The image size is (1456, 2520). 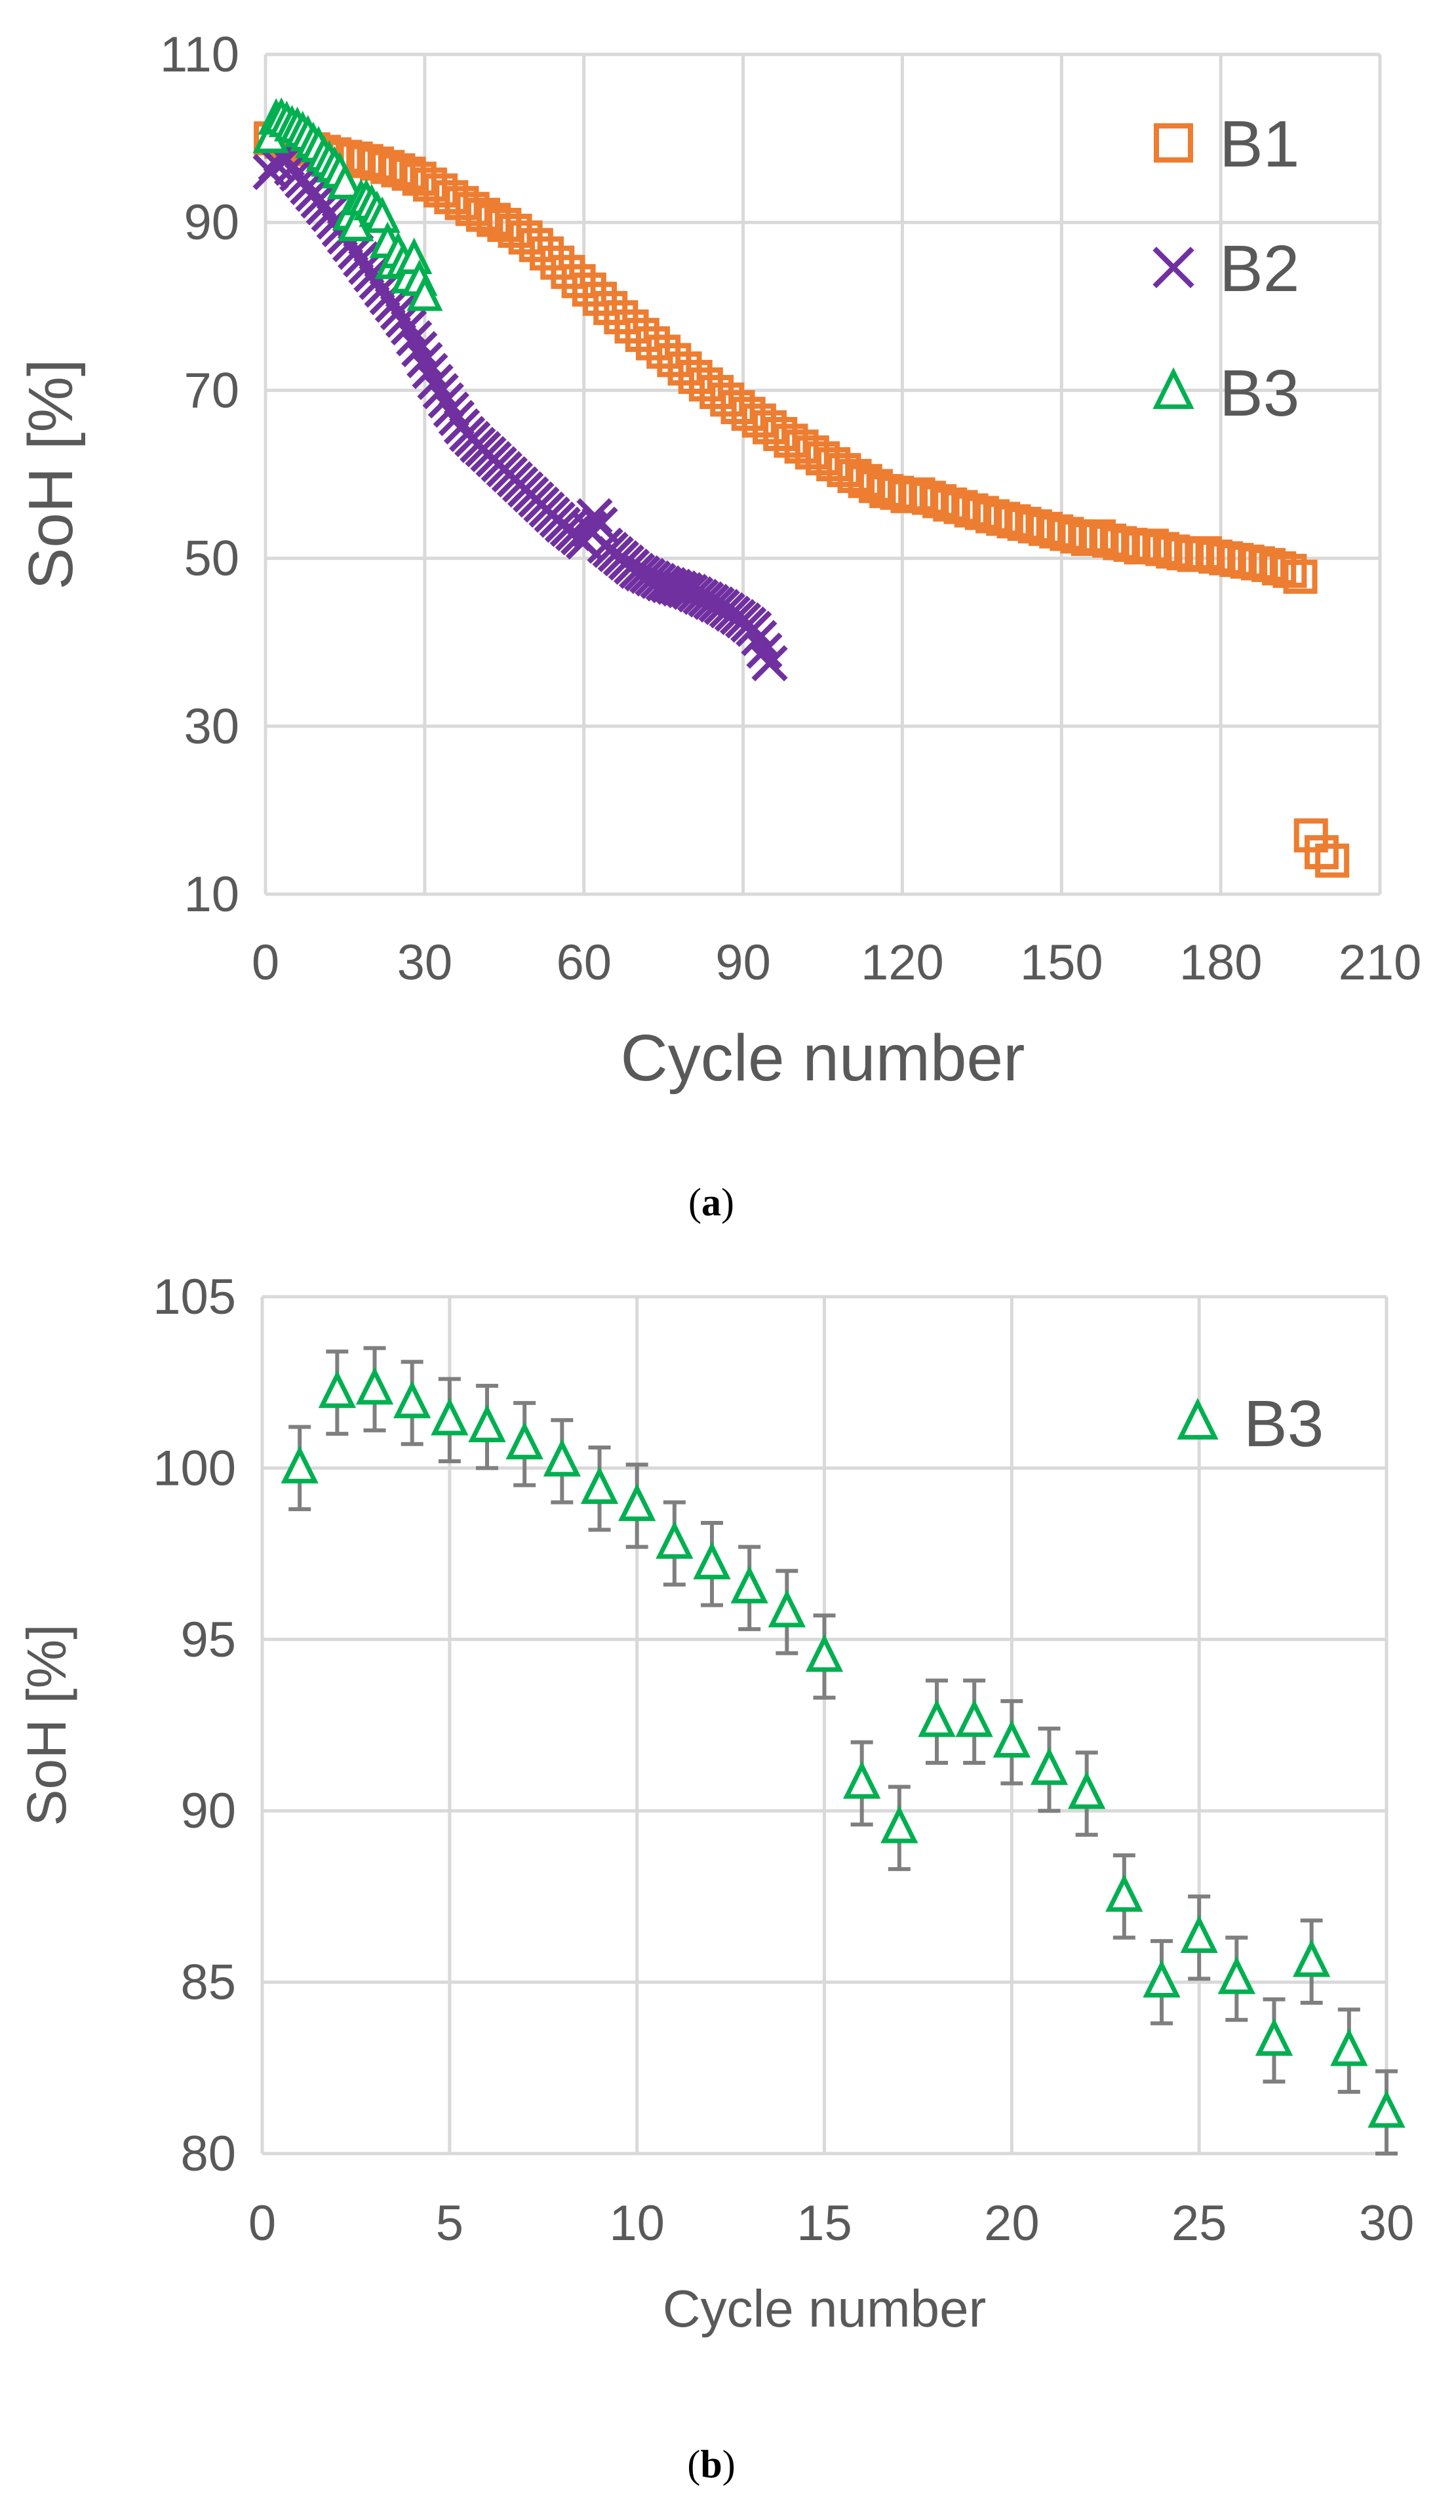 I want to click on x-tick-label-6: 30, so click(x=1387, y=2223).